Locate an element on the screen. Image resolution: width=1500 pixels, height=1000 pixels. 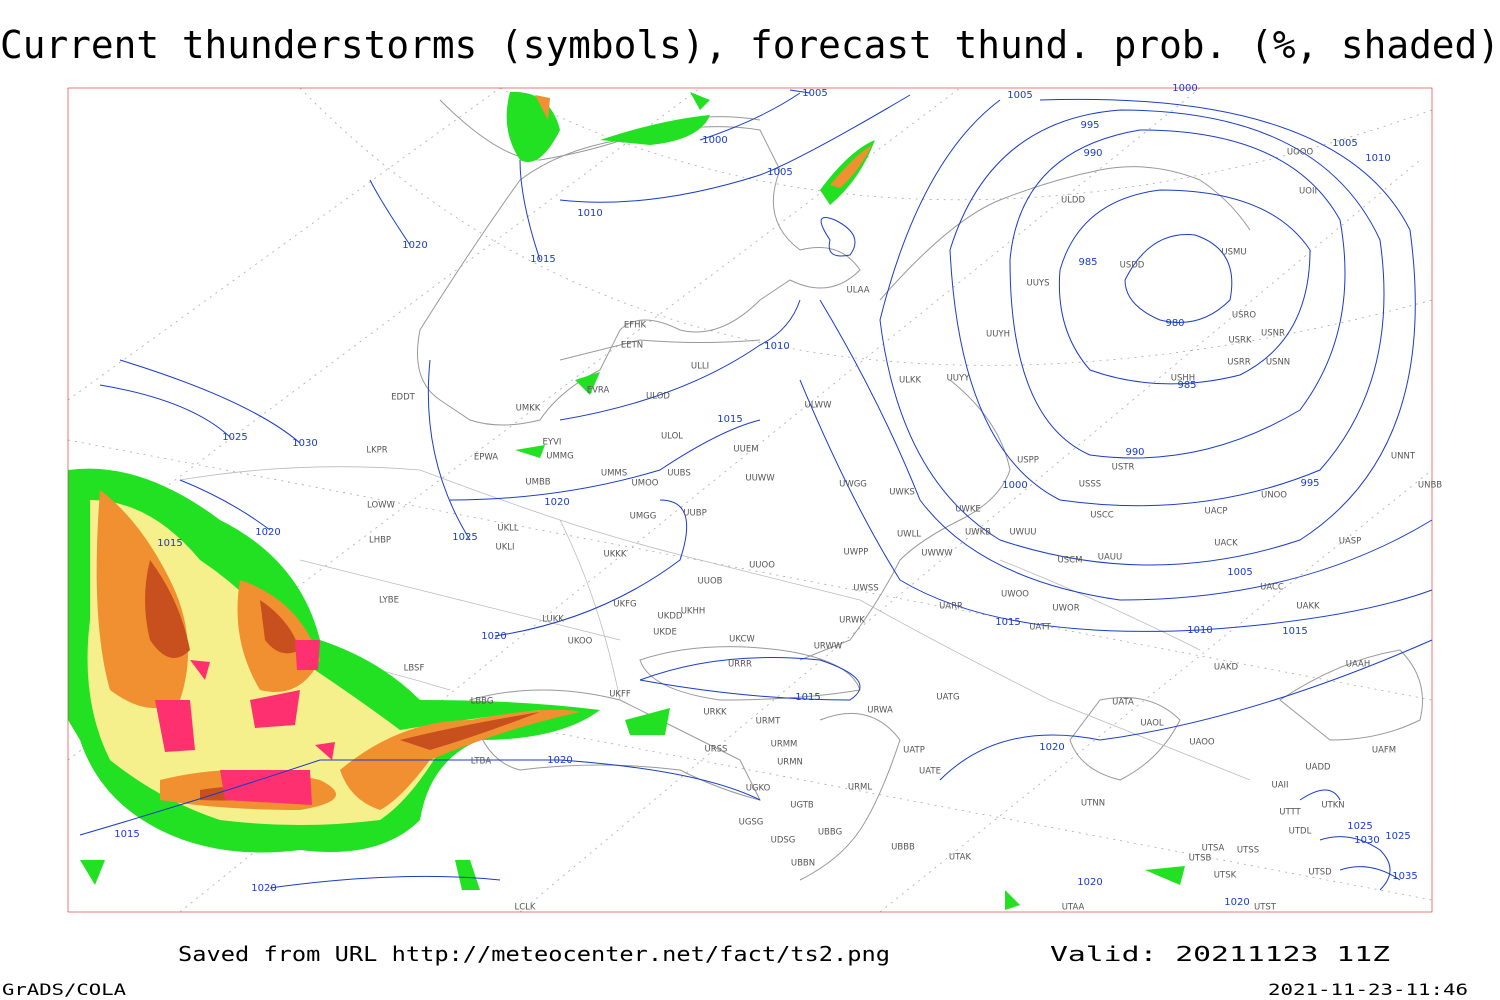
brand: GrADS/COLA is located at coordinates (64, 989).